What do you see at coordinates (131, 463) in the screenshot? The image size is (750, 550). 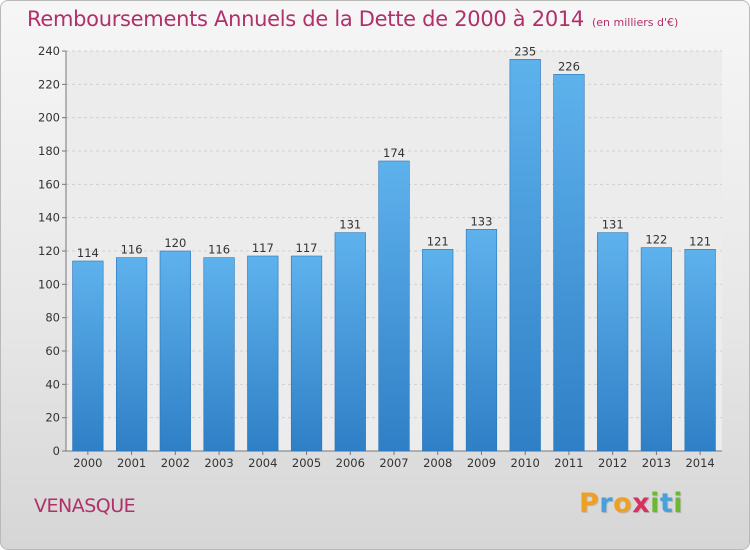 I see `x-tick-label-2001: 2001` at bounding box center [131, 463].